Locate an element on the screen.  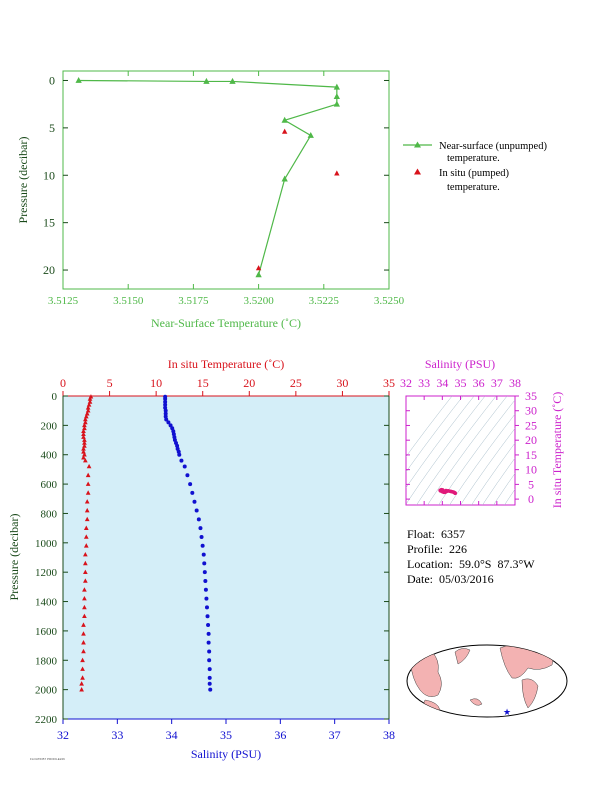
ts-salinity-tick-label: 38 is located at coordinates (515, 383).